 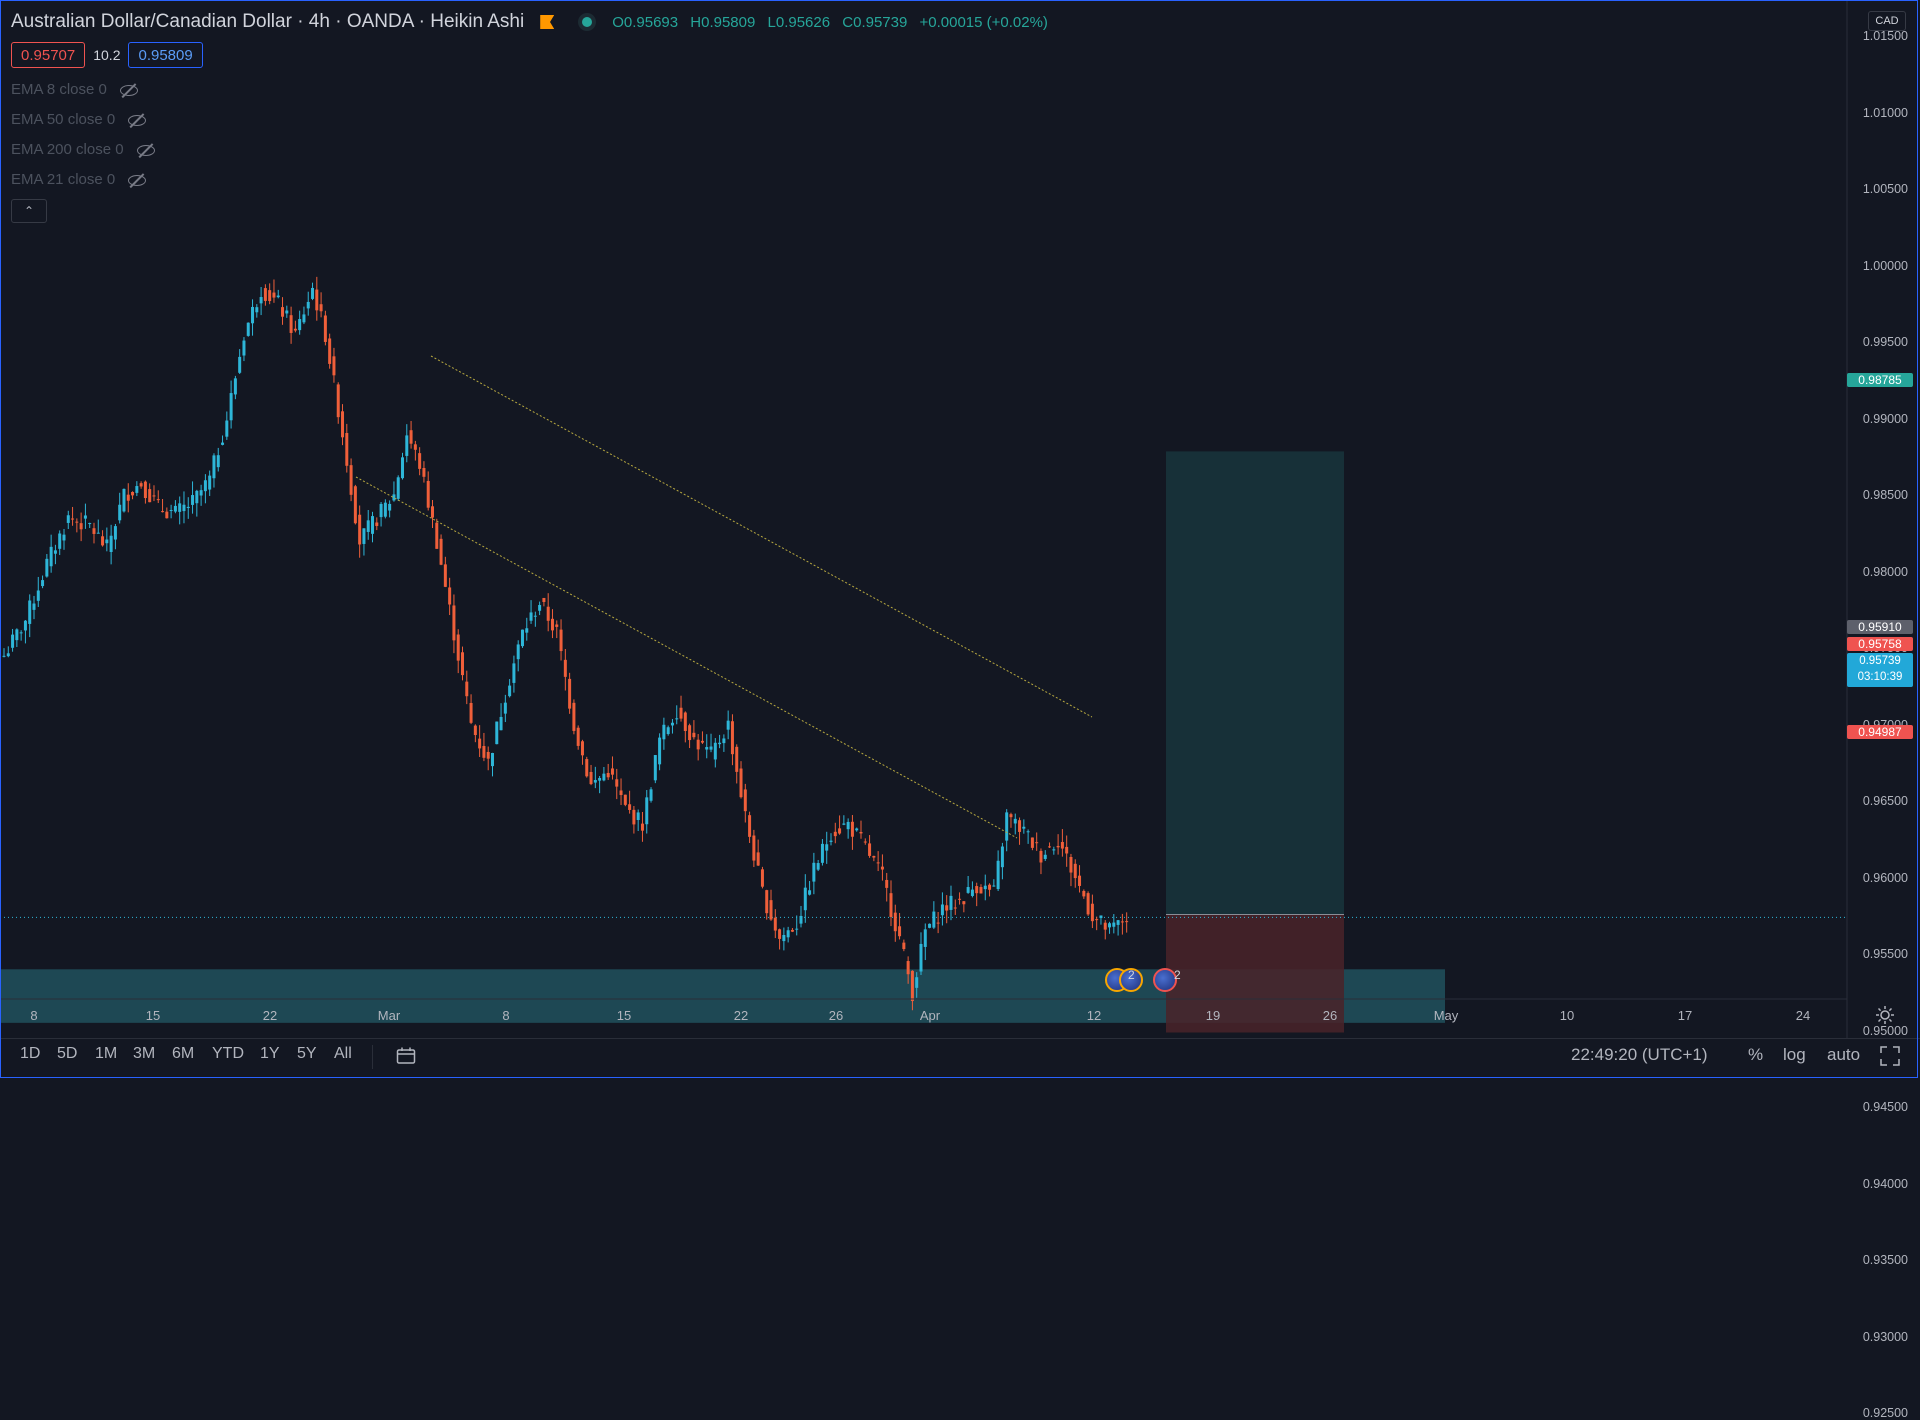 What do you see at coordinates (587, 22) in the screenshot?
I see `market-status-icon` at bounding box center [587, 22].